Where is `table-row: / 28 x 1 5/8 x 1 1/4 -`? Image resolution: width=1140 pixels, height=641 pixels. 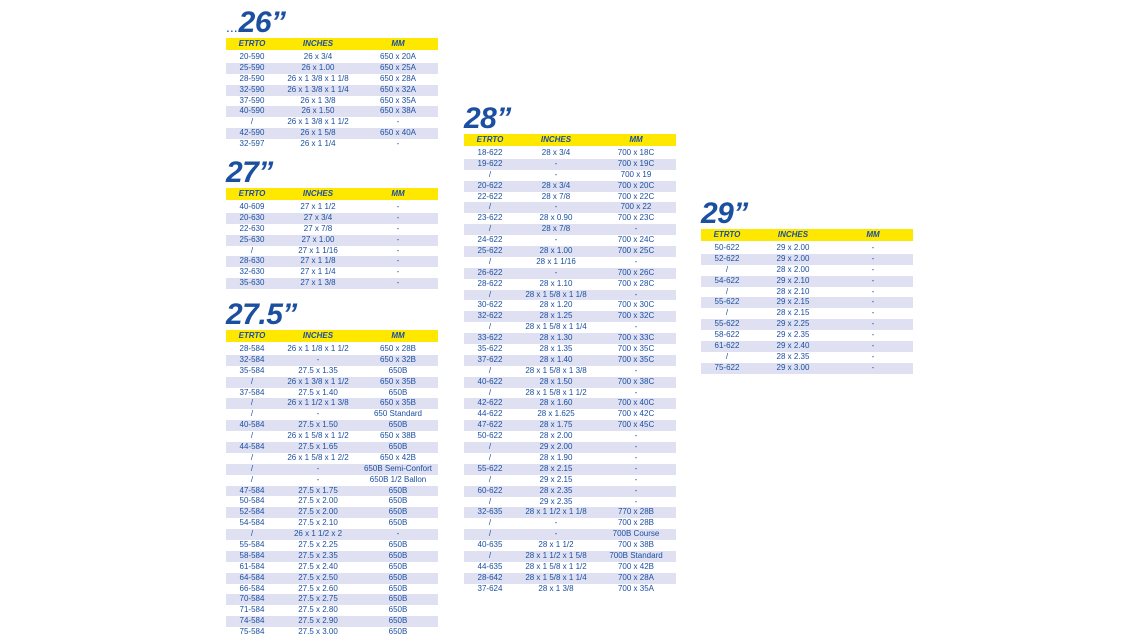 table-row: / 28 x 1 5/8 x 1 1/4 - is located at coordinates (570, 327).